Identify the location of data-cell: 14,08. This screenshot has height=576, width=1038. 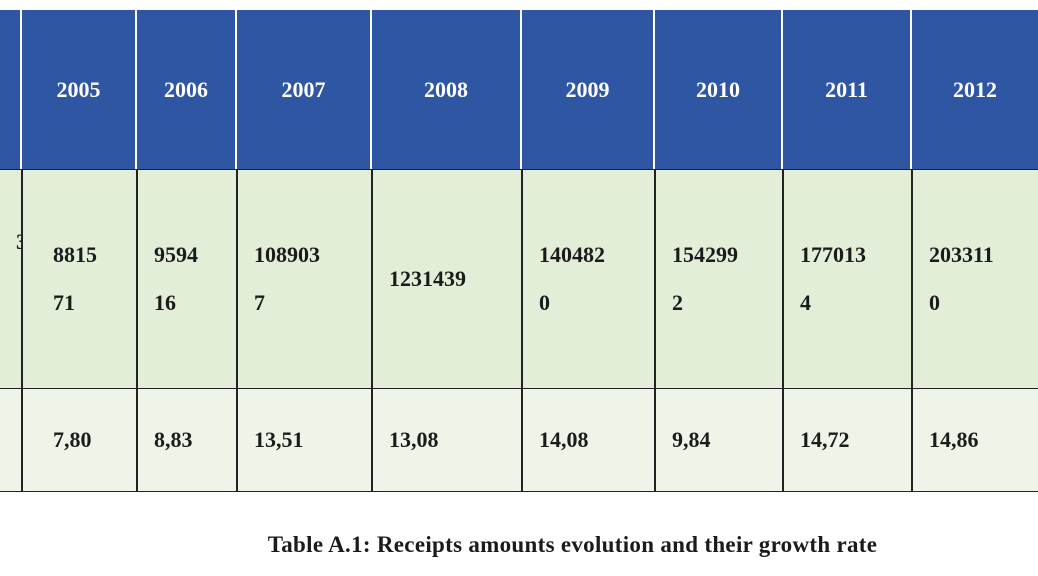
(588, 440).